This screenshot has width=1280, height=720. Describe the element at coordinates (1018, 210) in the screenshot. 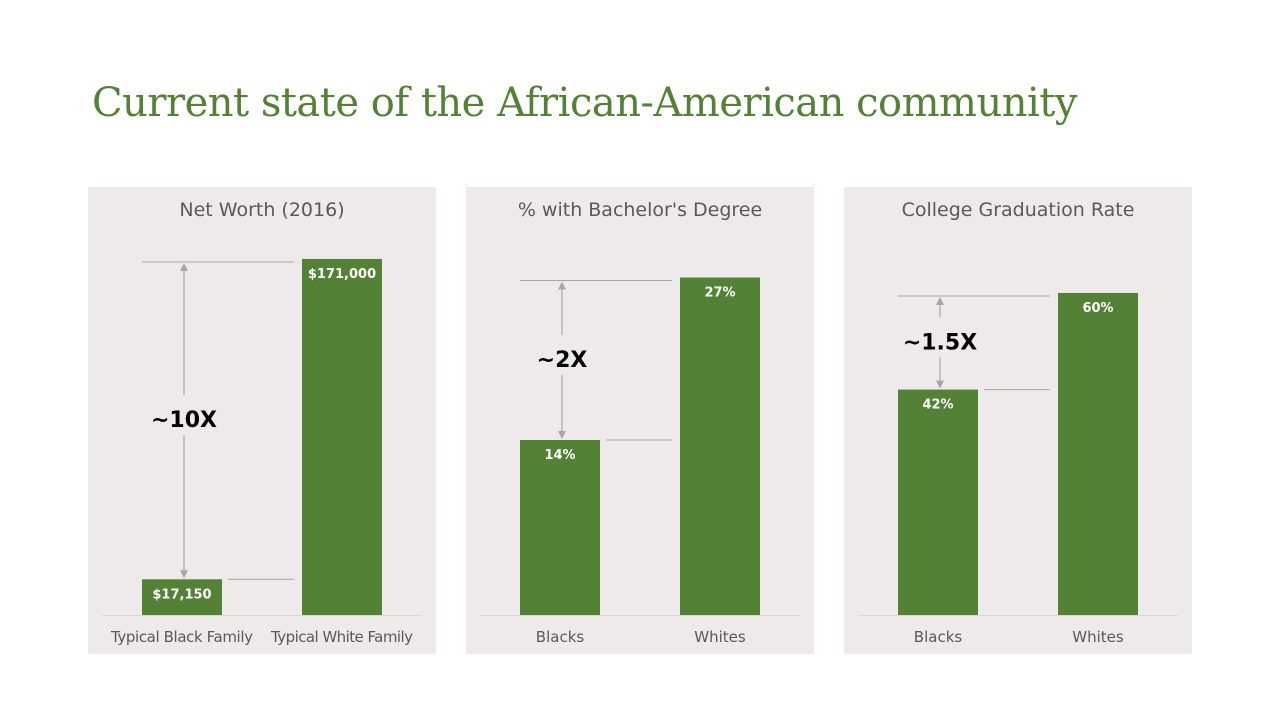

I see `chart-title: College Graduation Rate` at that location.